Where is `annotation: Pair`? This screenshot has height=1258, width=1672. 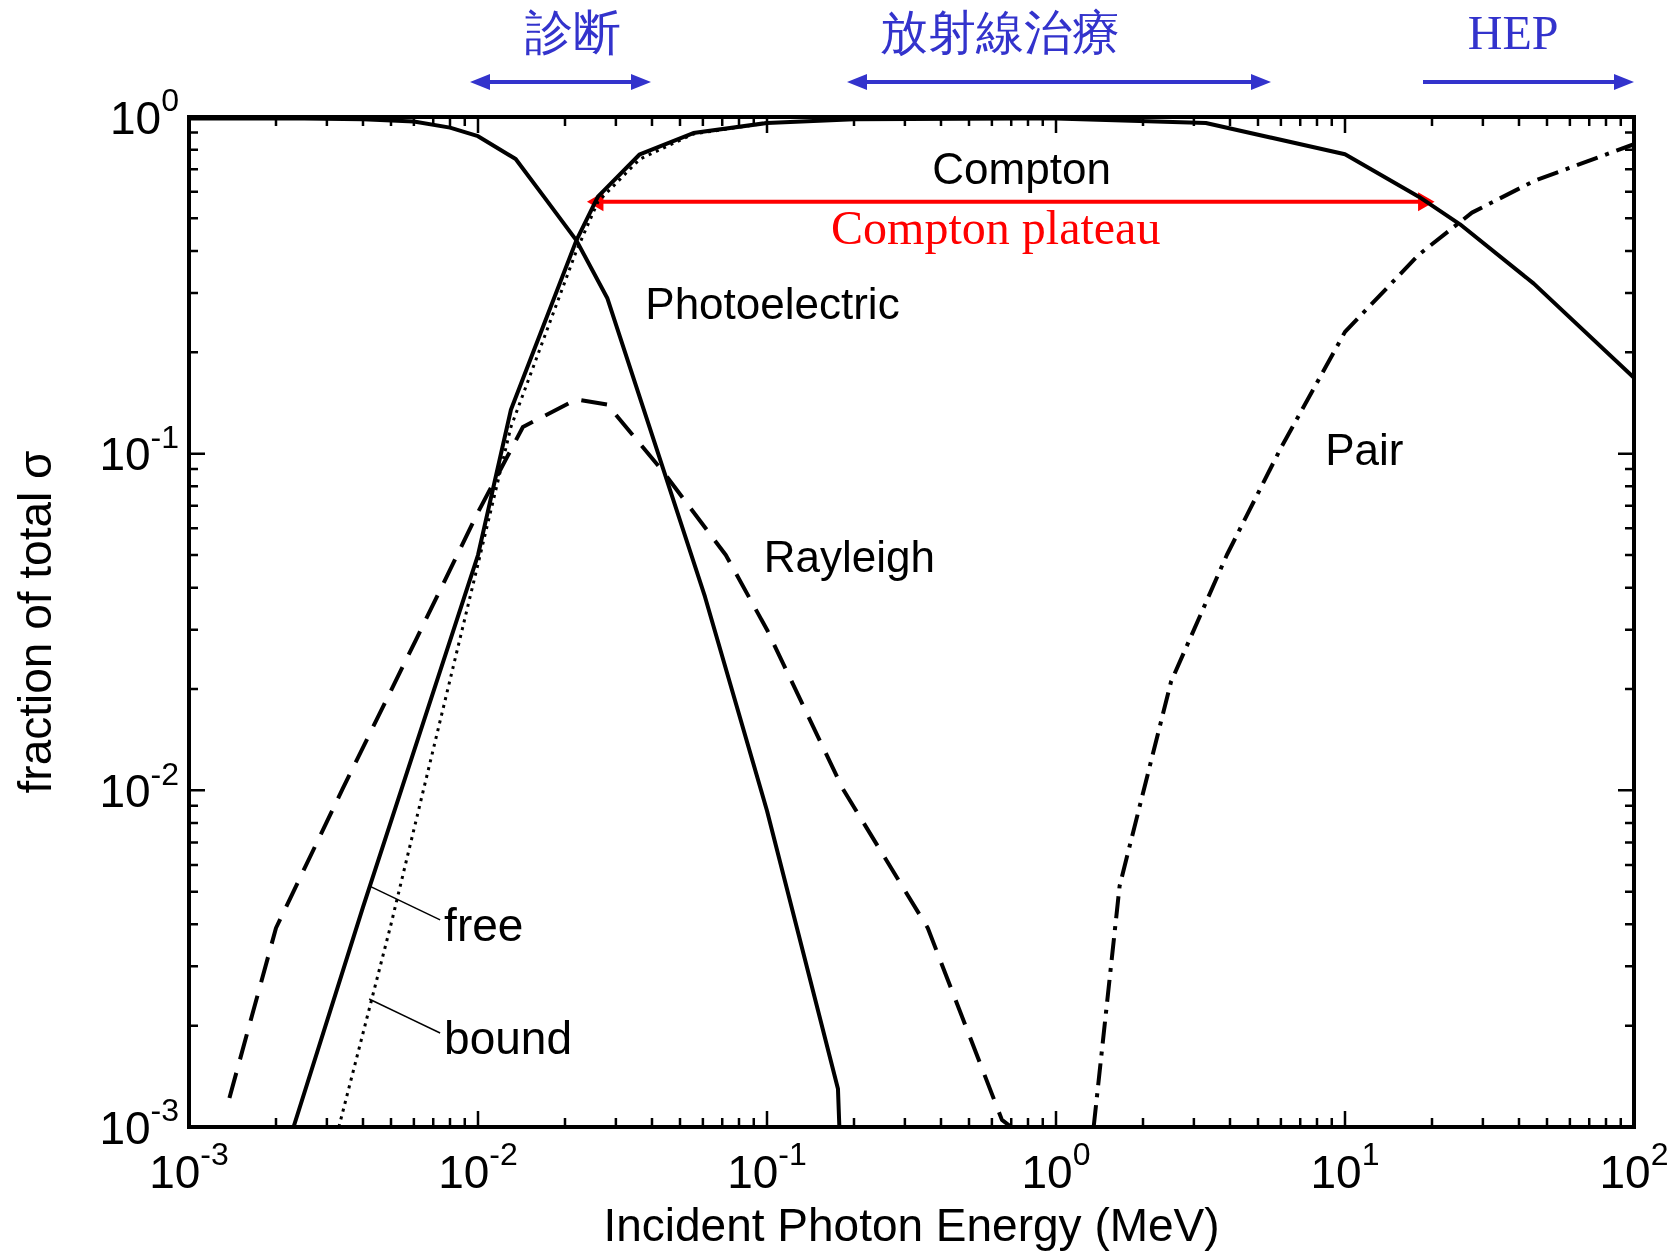 annotation: Pair is located at coordinates (1364, 450).